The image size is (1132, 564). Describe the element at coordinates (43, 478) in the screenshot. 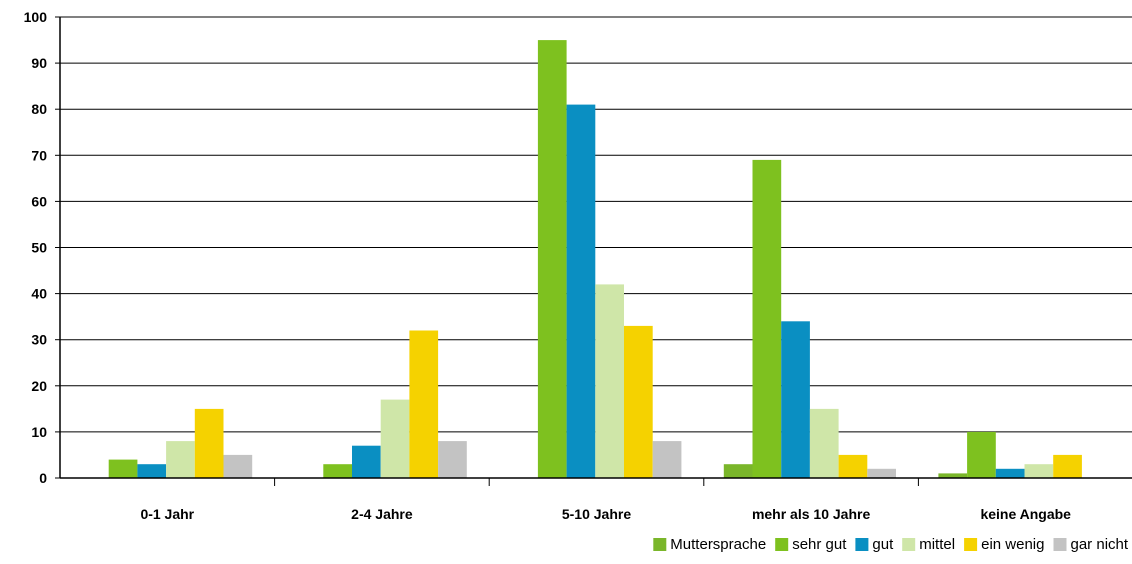

I see `y-tick-label: 0` at that location.